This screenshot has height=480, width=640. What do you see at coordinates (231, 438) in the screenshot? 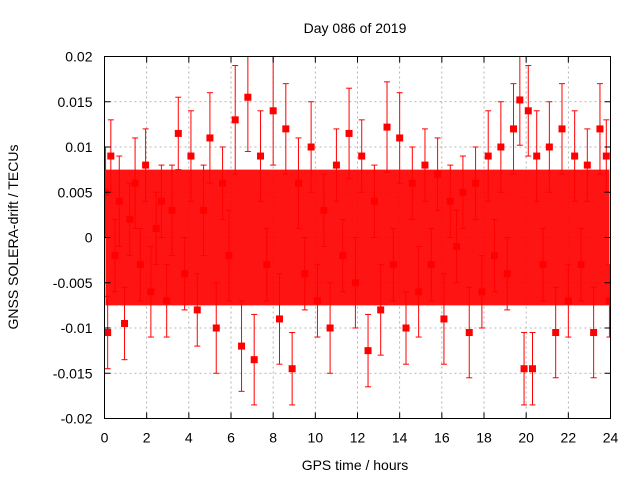
I see `x-tick-label: 6` at bounding box center [231, 438].